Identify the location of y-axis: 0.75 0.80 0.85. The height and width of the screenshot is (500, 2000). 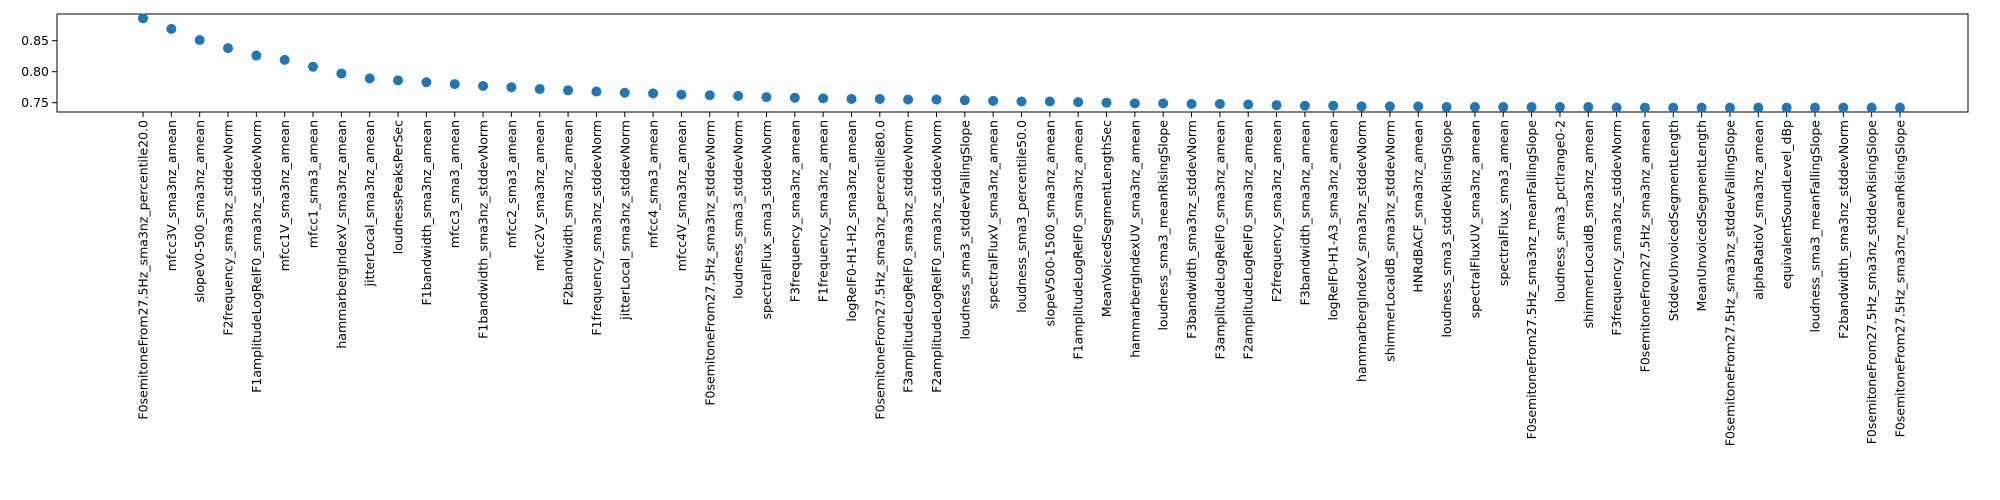
(39, 71).